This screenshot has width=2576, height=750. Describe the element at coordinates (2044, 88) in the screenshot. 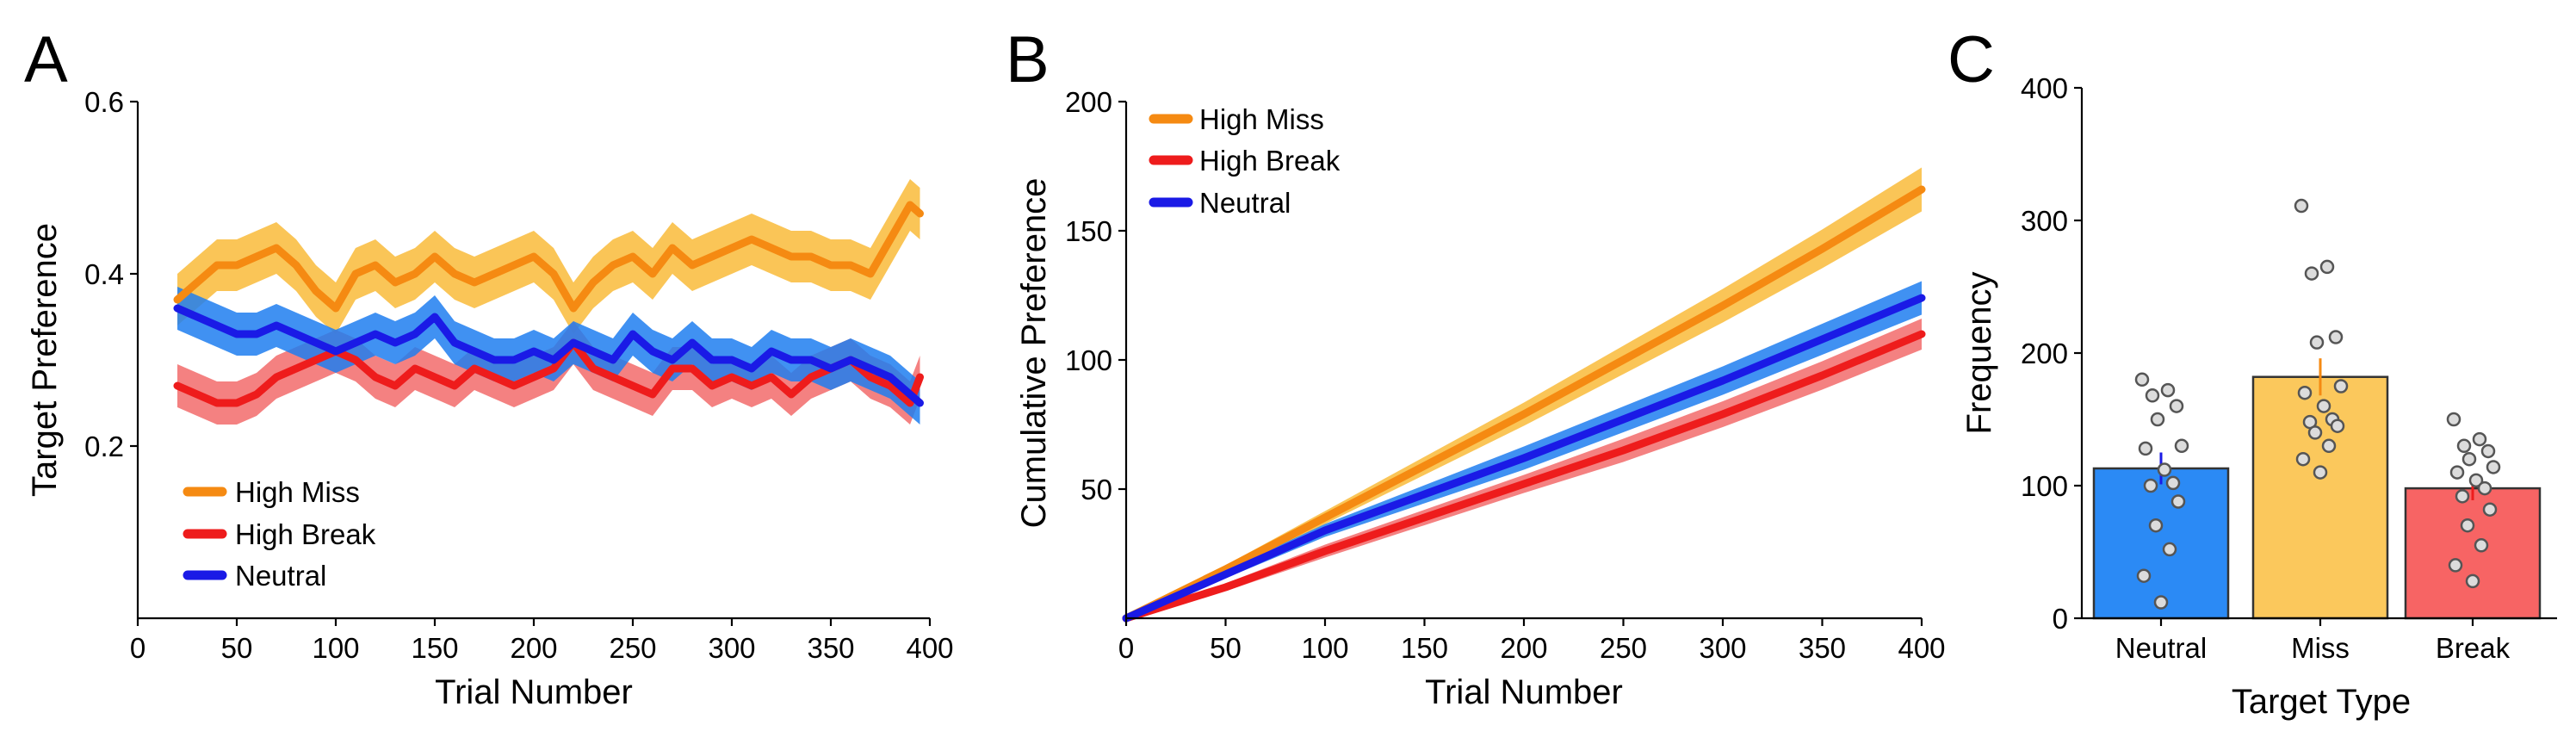

I see `y-tick-label: 400` at that location.